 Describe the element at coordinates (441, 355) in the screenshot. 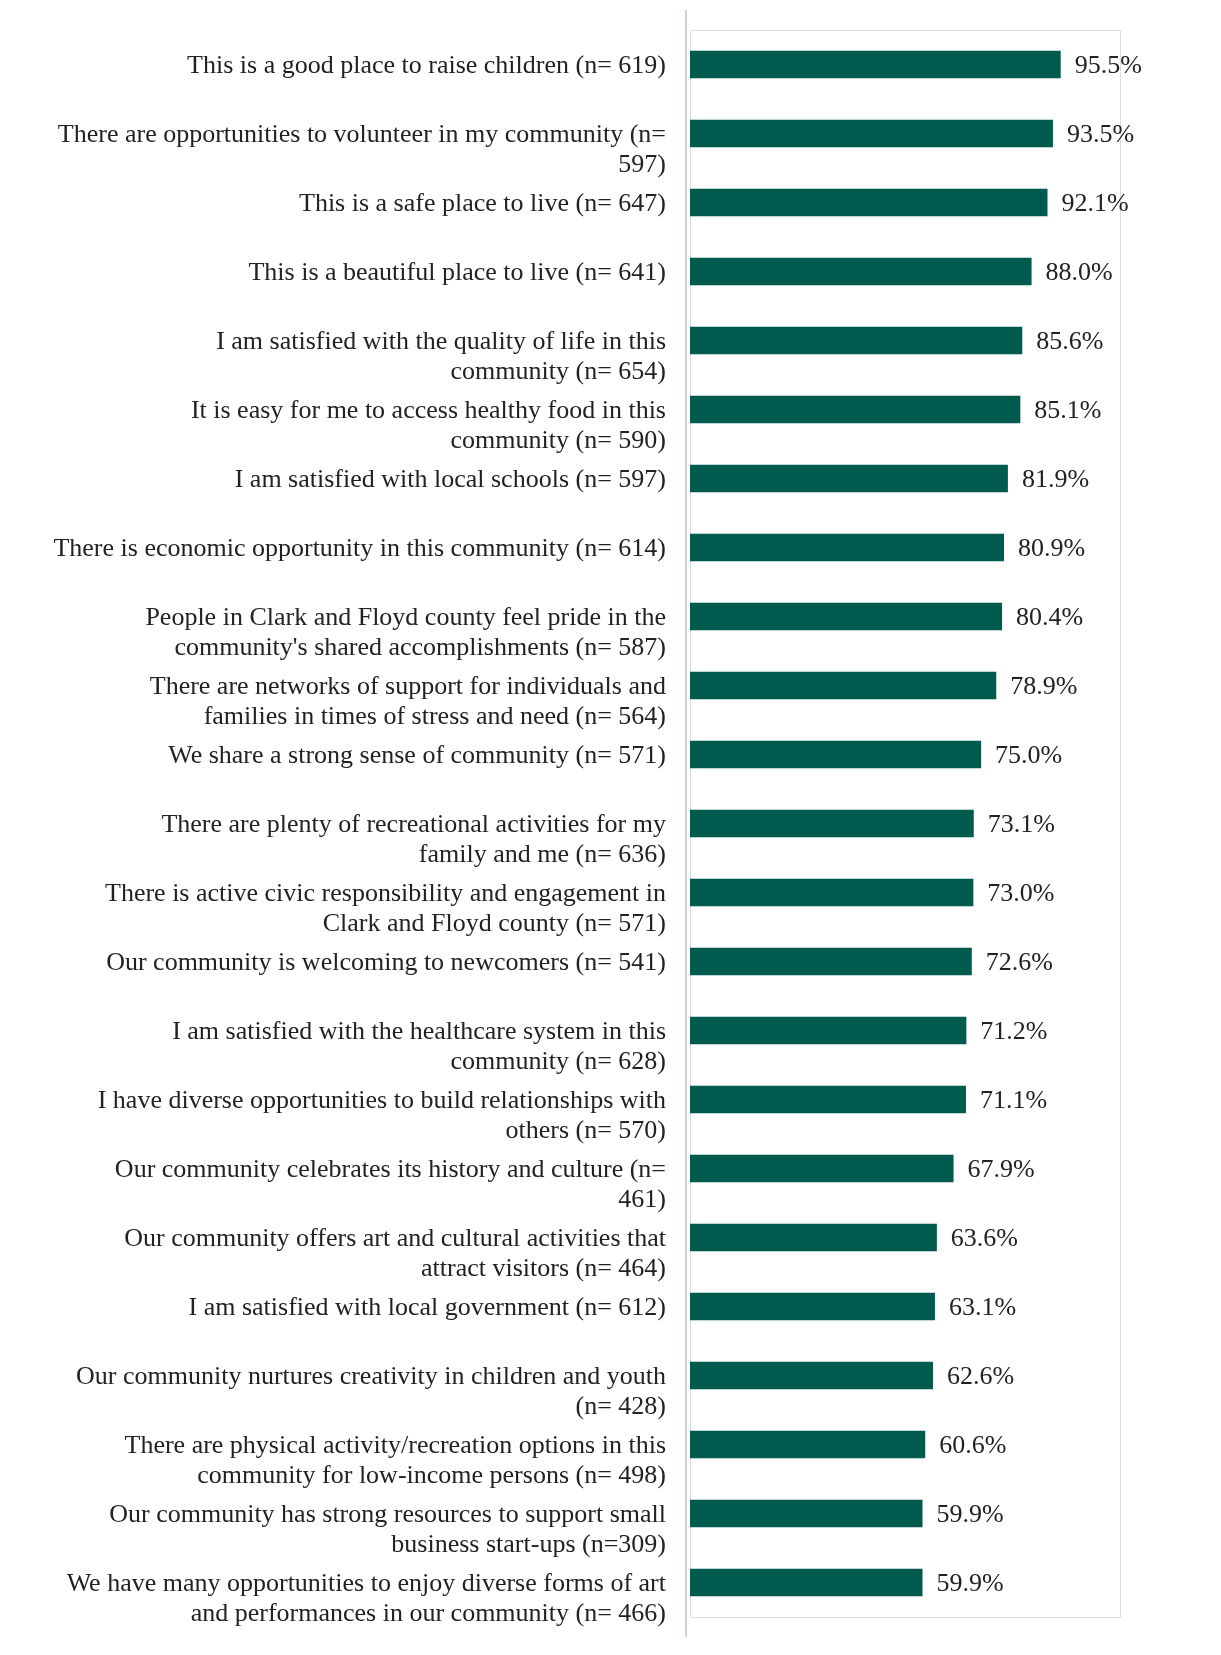

I see `y-tick-label: I am satisfied with the quality of life in this community (n= 654)` at that location.